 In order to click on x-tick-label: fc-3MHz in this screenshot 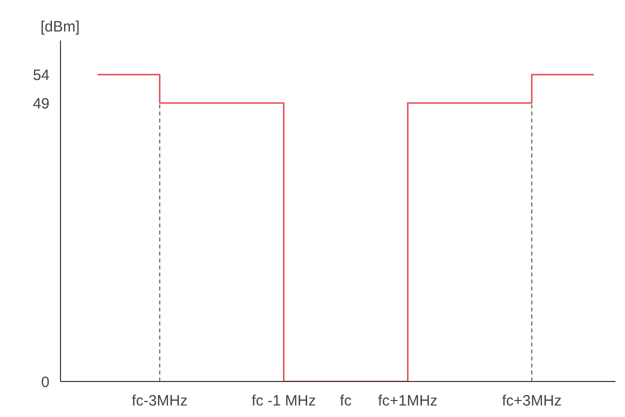, I will do `click(160, 401)`.